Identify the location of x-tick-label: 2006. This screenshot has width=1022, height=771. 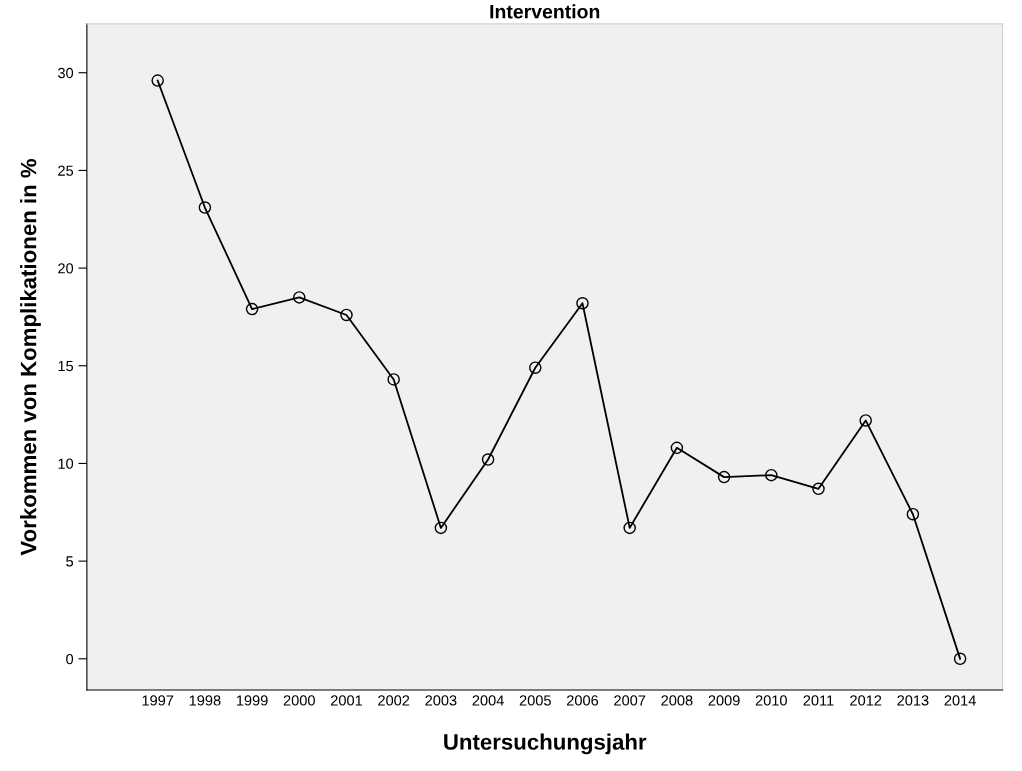
(583, 700).